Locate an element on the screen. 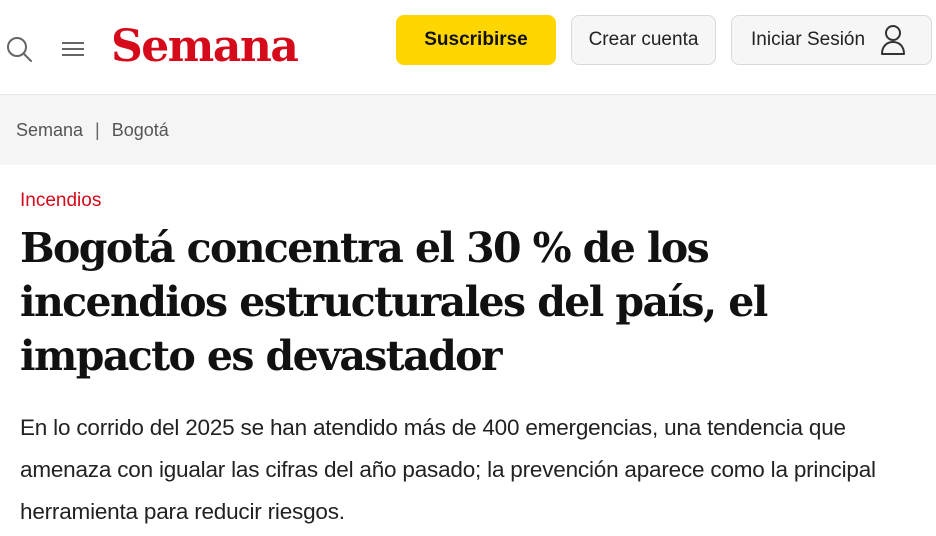 This screenshot has height=536, width=936. search-button is located at coordinates (19, 49).